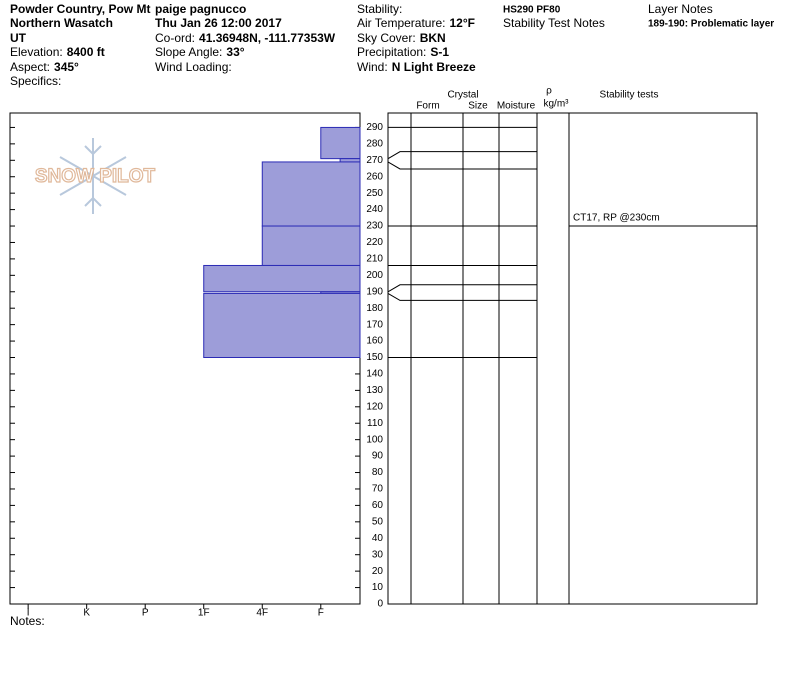 This screenshot has width=800, height=676. Describe the element at coordinates (378, 521) in the screenshot. I see `depth-label: 50` at that location.